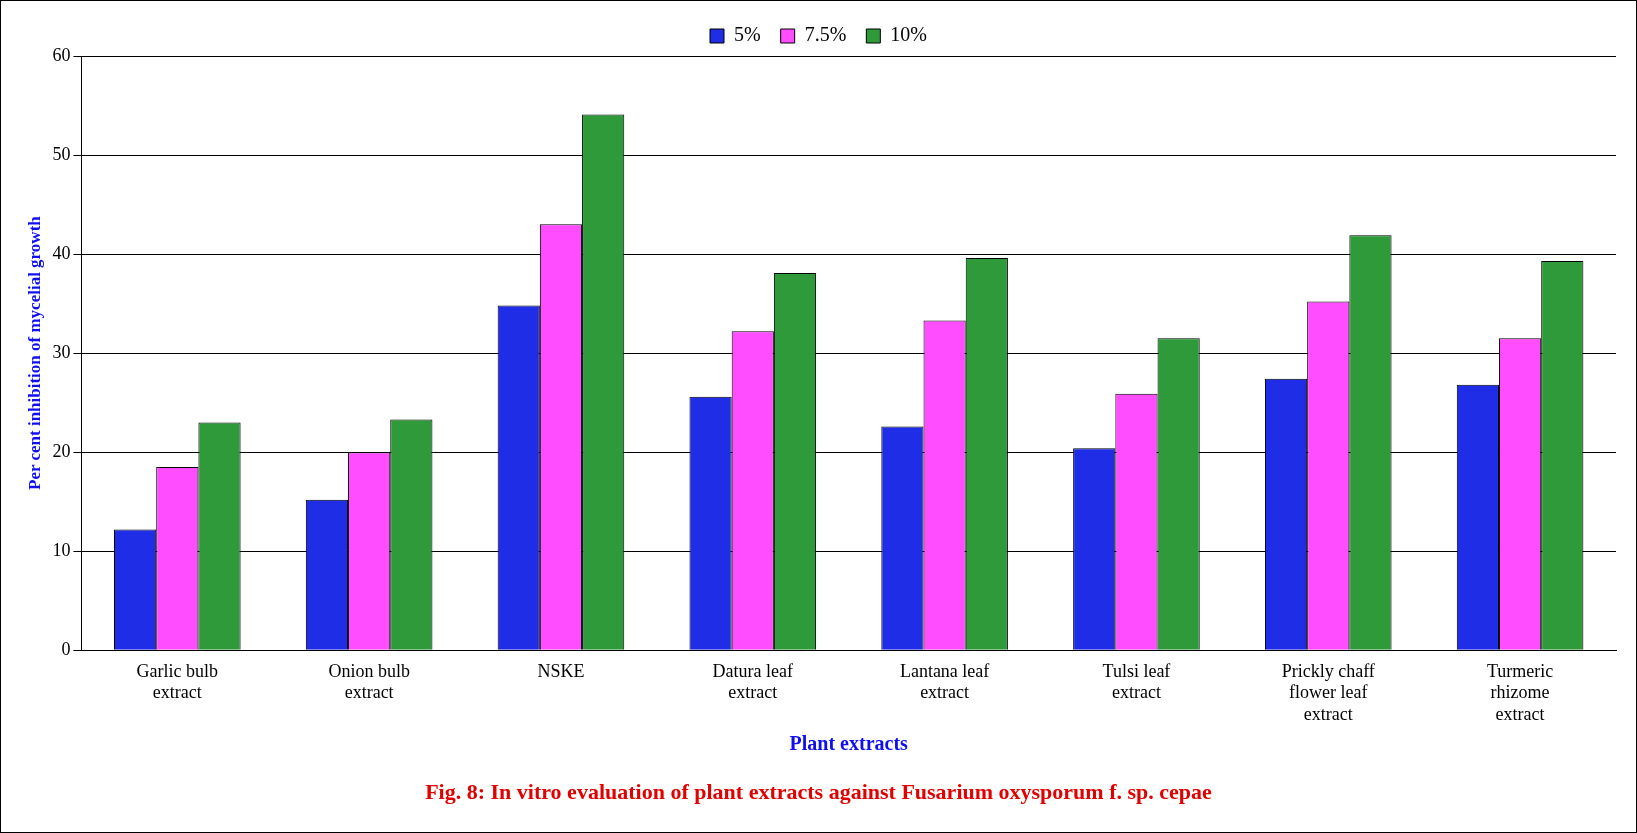 This screenshot has height=833, width=1637. I want to click on x-tick-label: Garlic bulb extract, so click(177, 681).